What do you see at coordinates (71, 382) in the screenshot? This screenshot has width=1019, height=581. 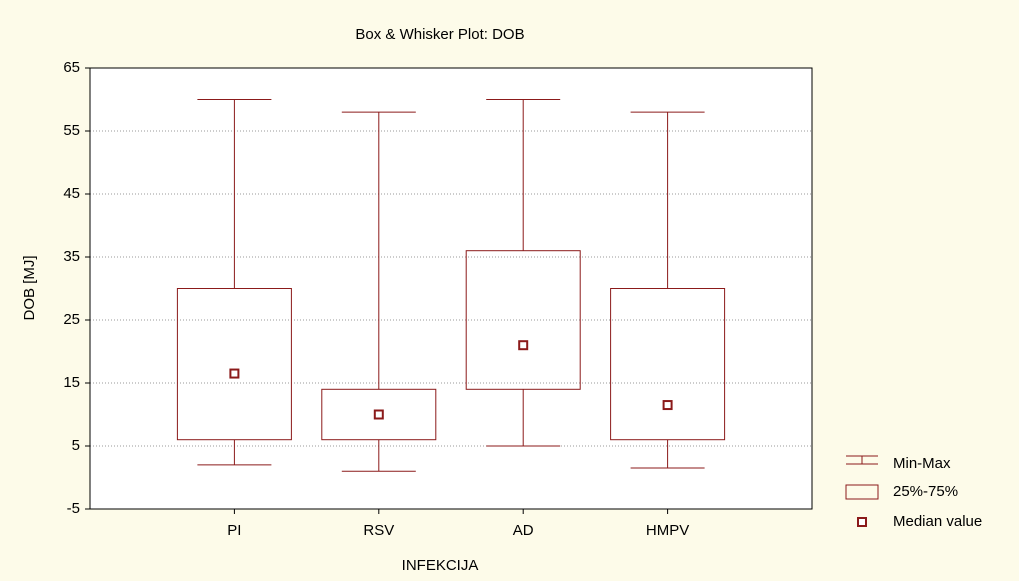 I see `y-tick-label: 15` at bounding box center [71, 382].